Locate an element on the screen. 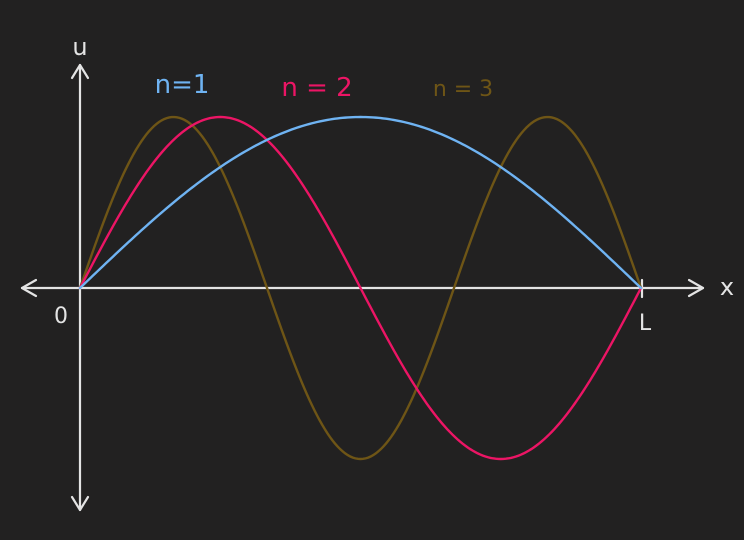  mode-n1-label: n=1 is located at coordinates (182, 85).